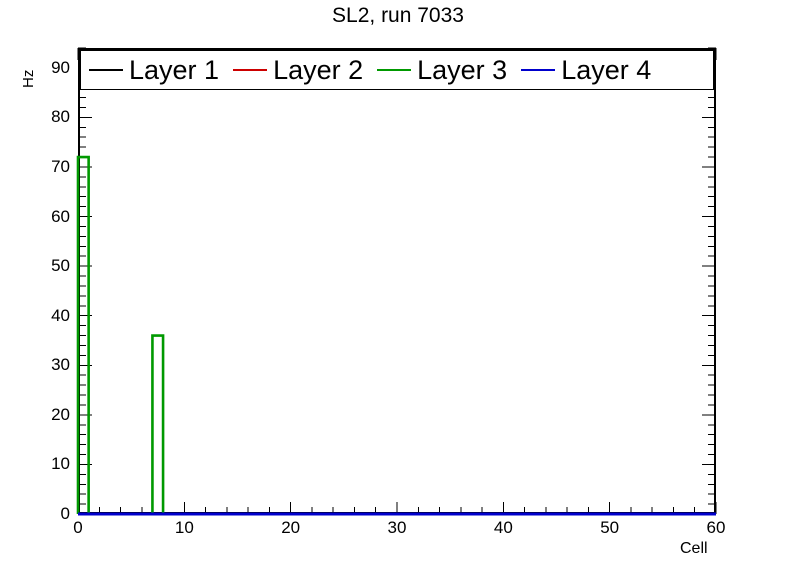 The width and height of the screenshot is (796, 572). What do you see at coordinates (606, 69) in the screenshot?
I see `legend-label: Layer 4` at bounding box center [606, 69].